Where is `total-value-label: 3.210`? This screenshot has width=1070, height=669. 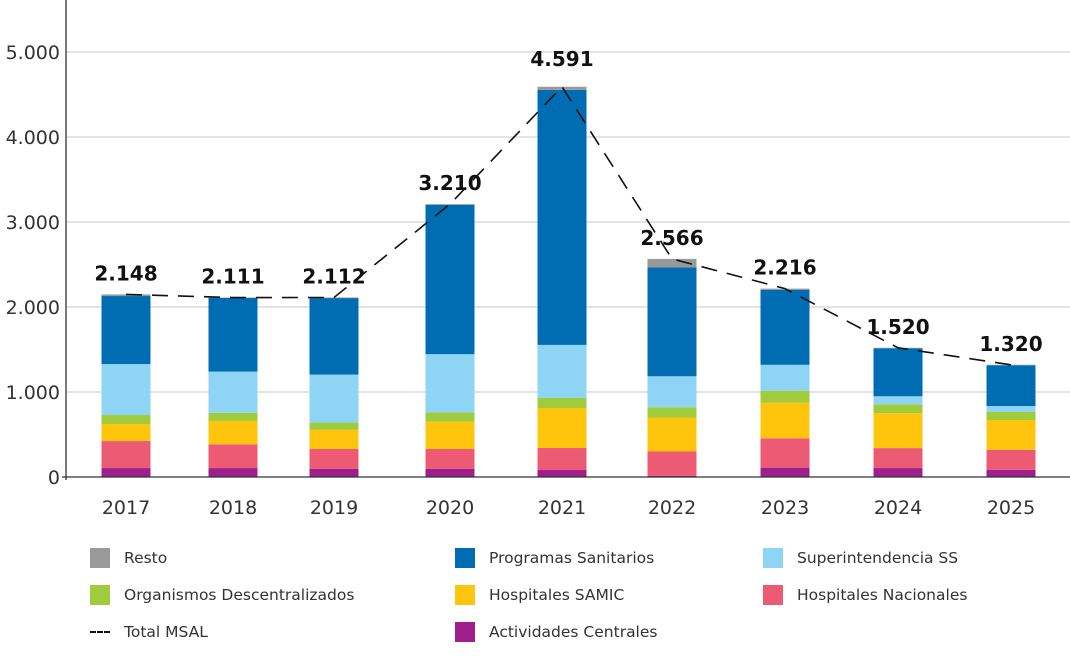 total-value-label: 3.210 is located at coordinates (449, 183).